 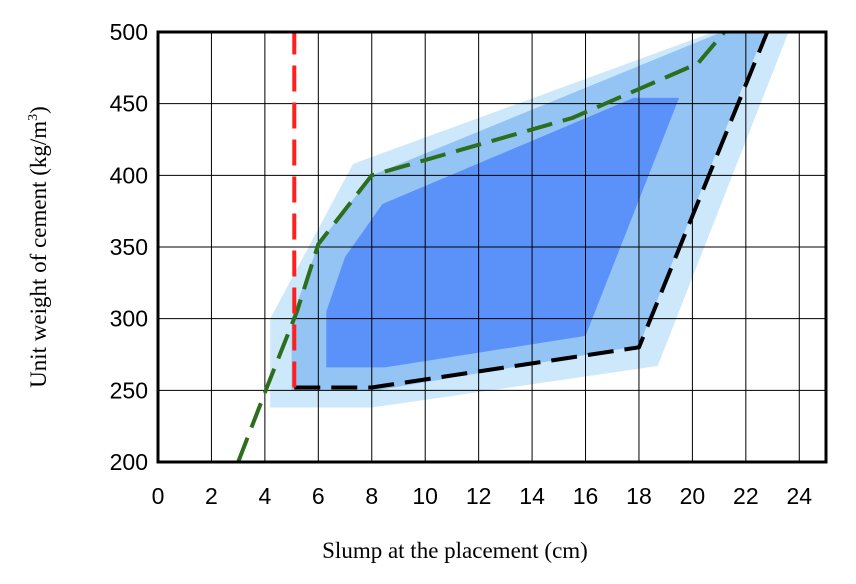 I want to click on y-tick-labels: 200 250 300 350 400 450 500, so click(x=129, y=247).